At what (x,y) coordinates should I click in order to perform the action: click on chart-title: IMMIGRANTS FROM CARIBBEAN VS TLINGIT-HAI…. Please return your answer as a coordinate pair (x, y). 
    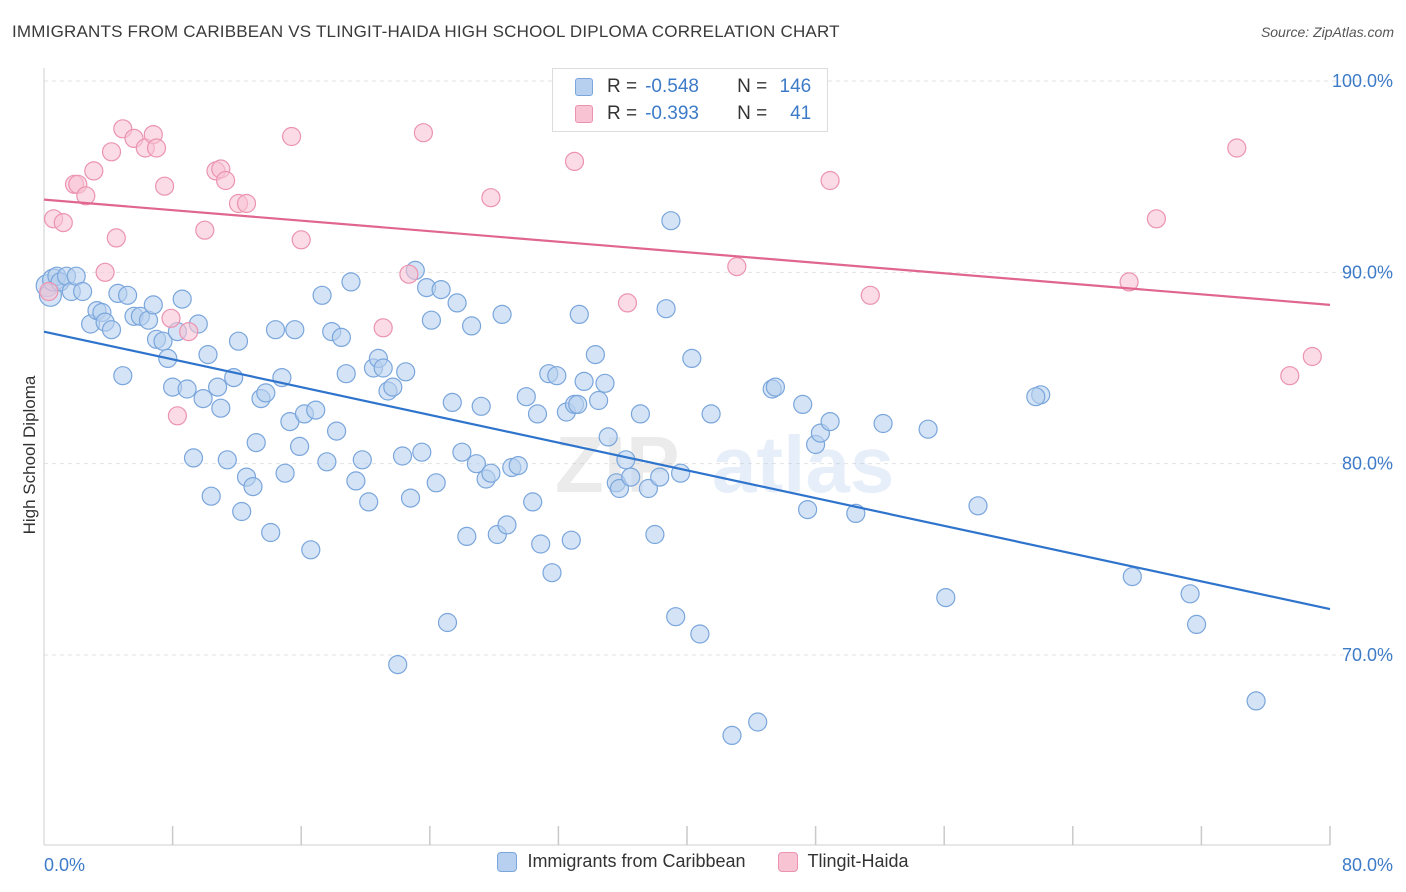
    Looking at the image, I should click on (426, 31).